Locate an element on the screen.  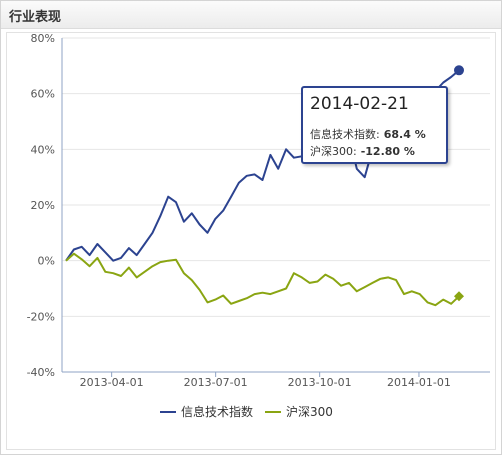
x-tick-label: 2013-07-01 is located at coordinates (216, 382).